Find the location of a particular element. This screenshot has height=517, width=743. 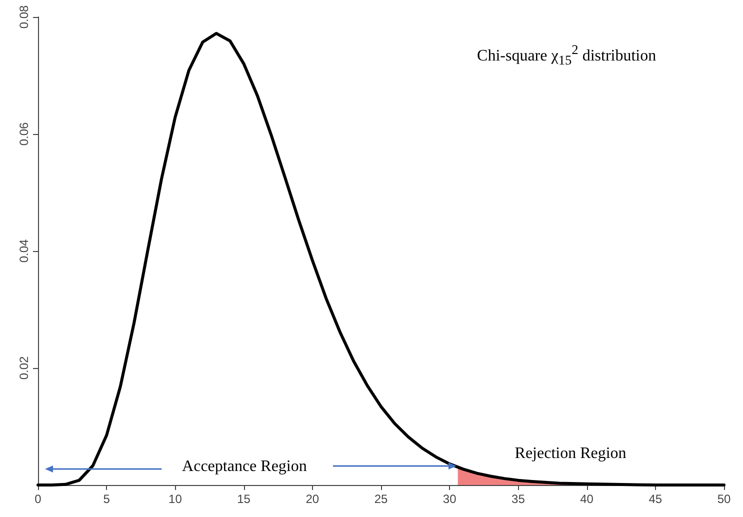

y-tick-label: 0.04 is located at coordinates (24, 251).